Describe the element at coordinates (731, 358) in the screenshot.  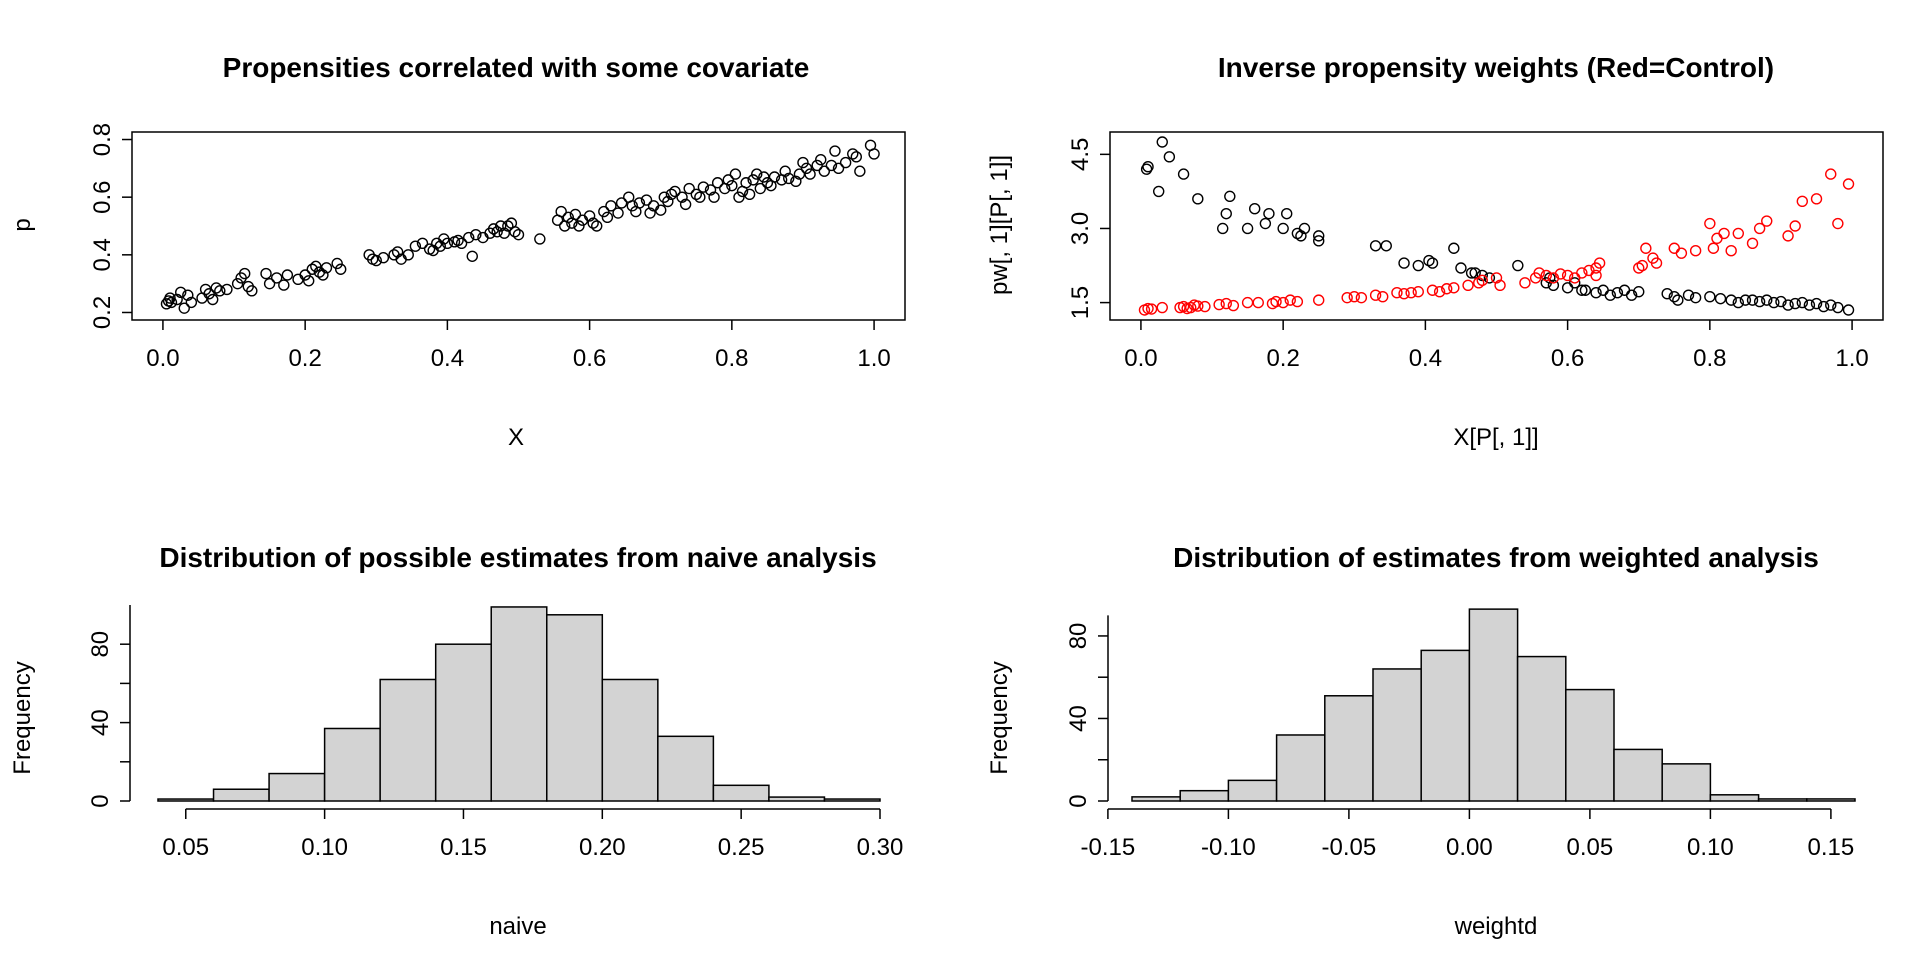
I see `x-tick-label-4: 0.8` at that location.